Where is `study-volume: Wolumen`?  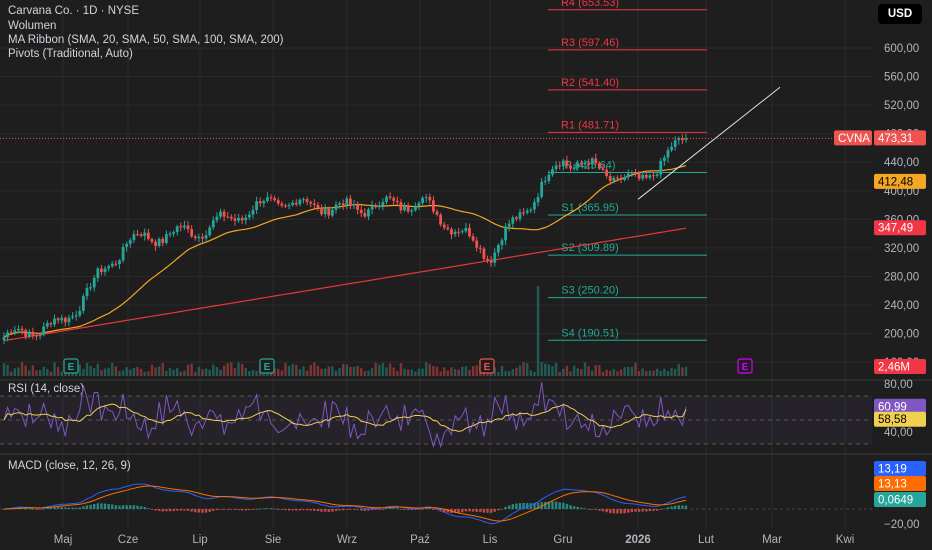 study-volume: Wolumen is located at coordinates (32, 26).